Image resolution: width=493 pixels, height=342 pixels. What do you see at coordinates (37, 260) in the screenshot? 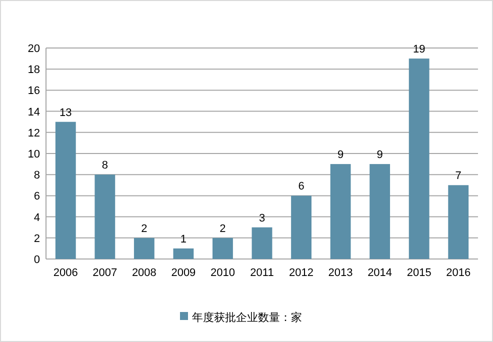
I see `y-tick-label: 0` at bounding box center [37, 260].